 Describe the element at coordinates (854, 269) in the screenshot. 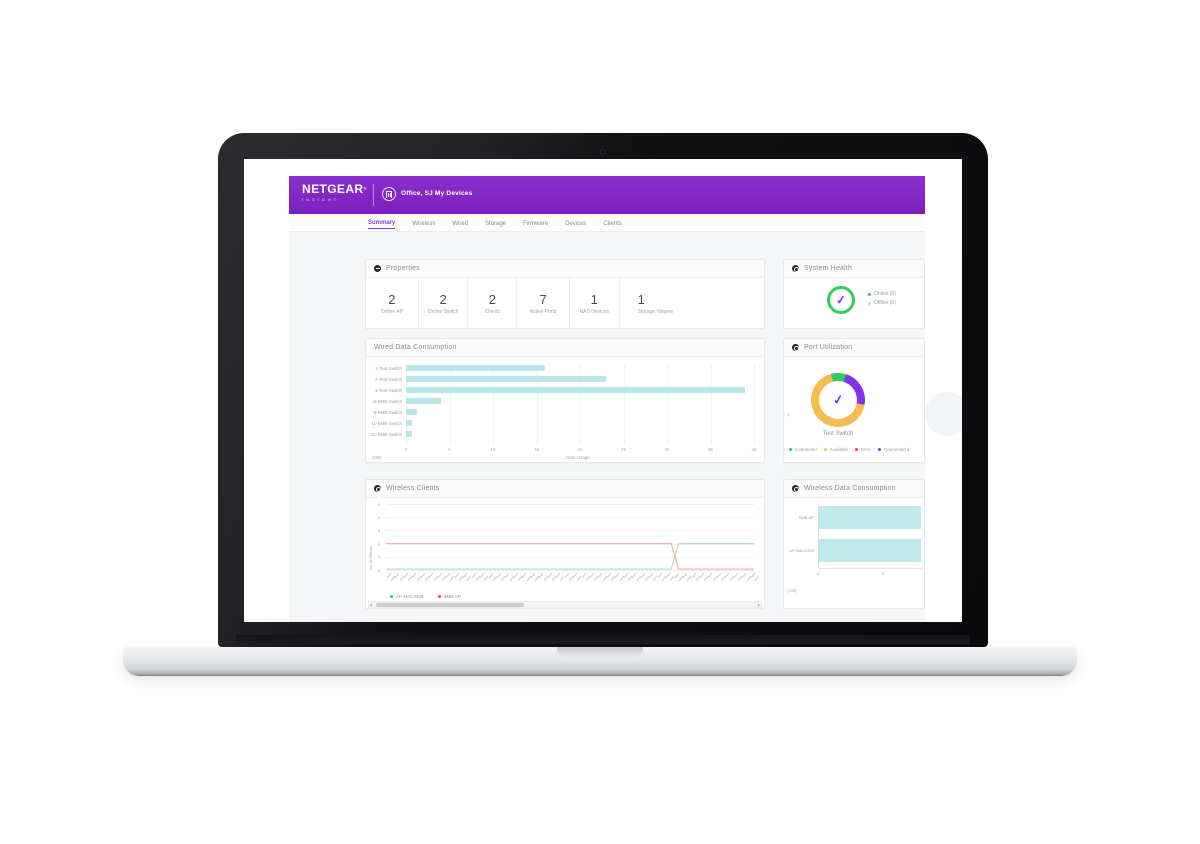

I see `system-health-header: System Health` at that location.